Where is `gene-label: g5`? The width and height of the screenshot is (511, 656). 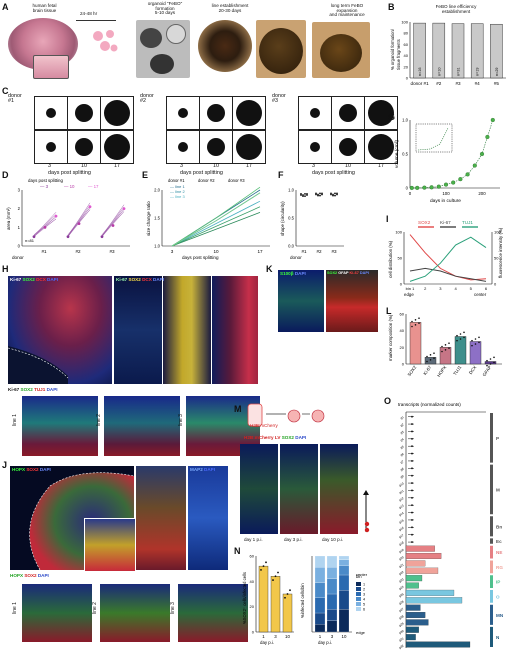
gene-label: g5 is located at coordinates (402, 446).